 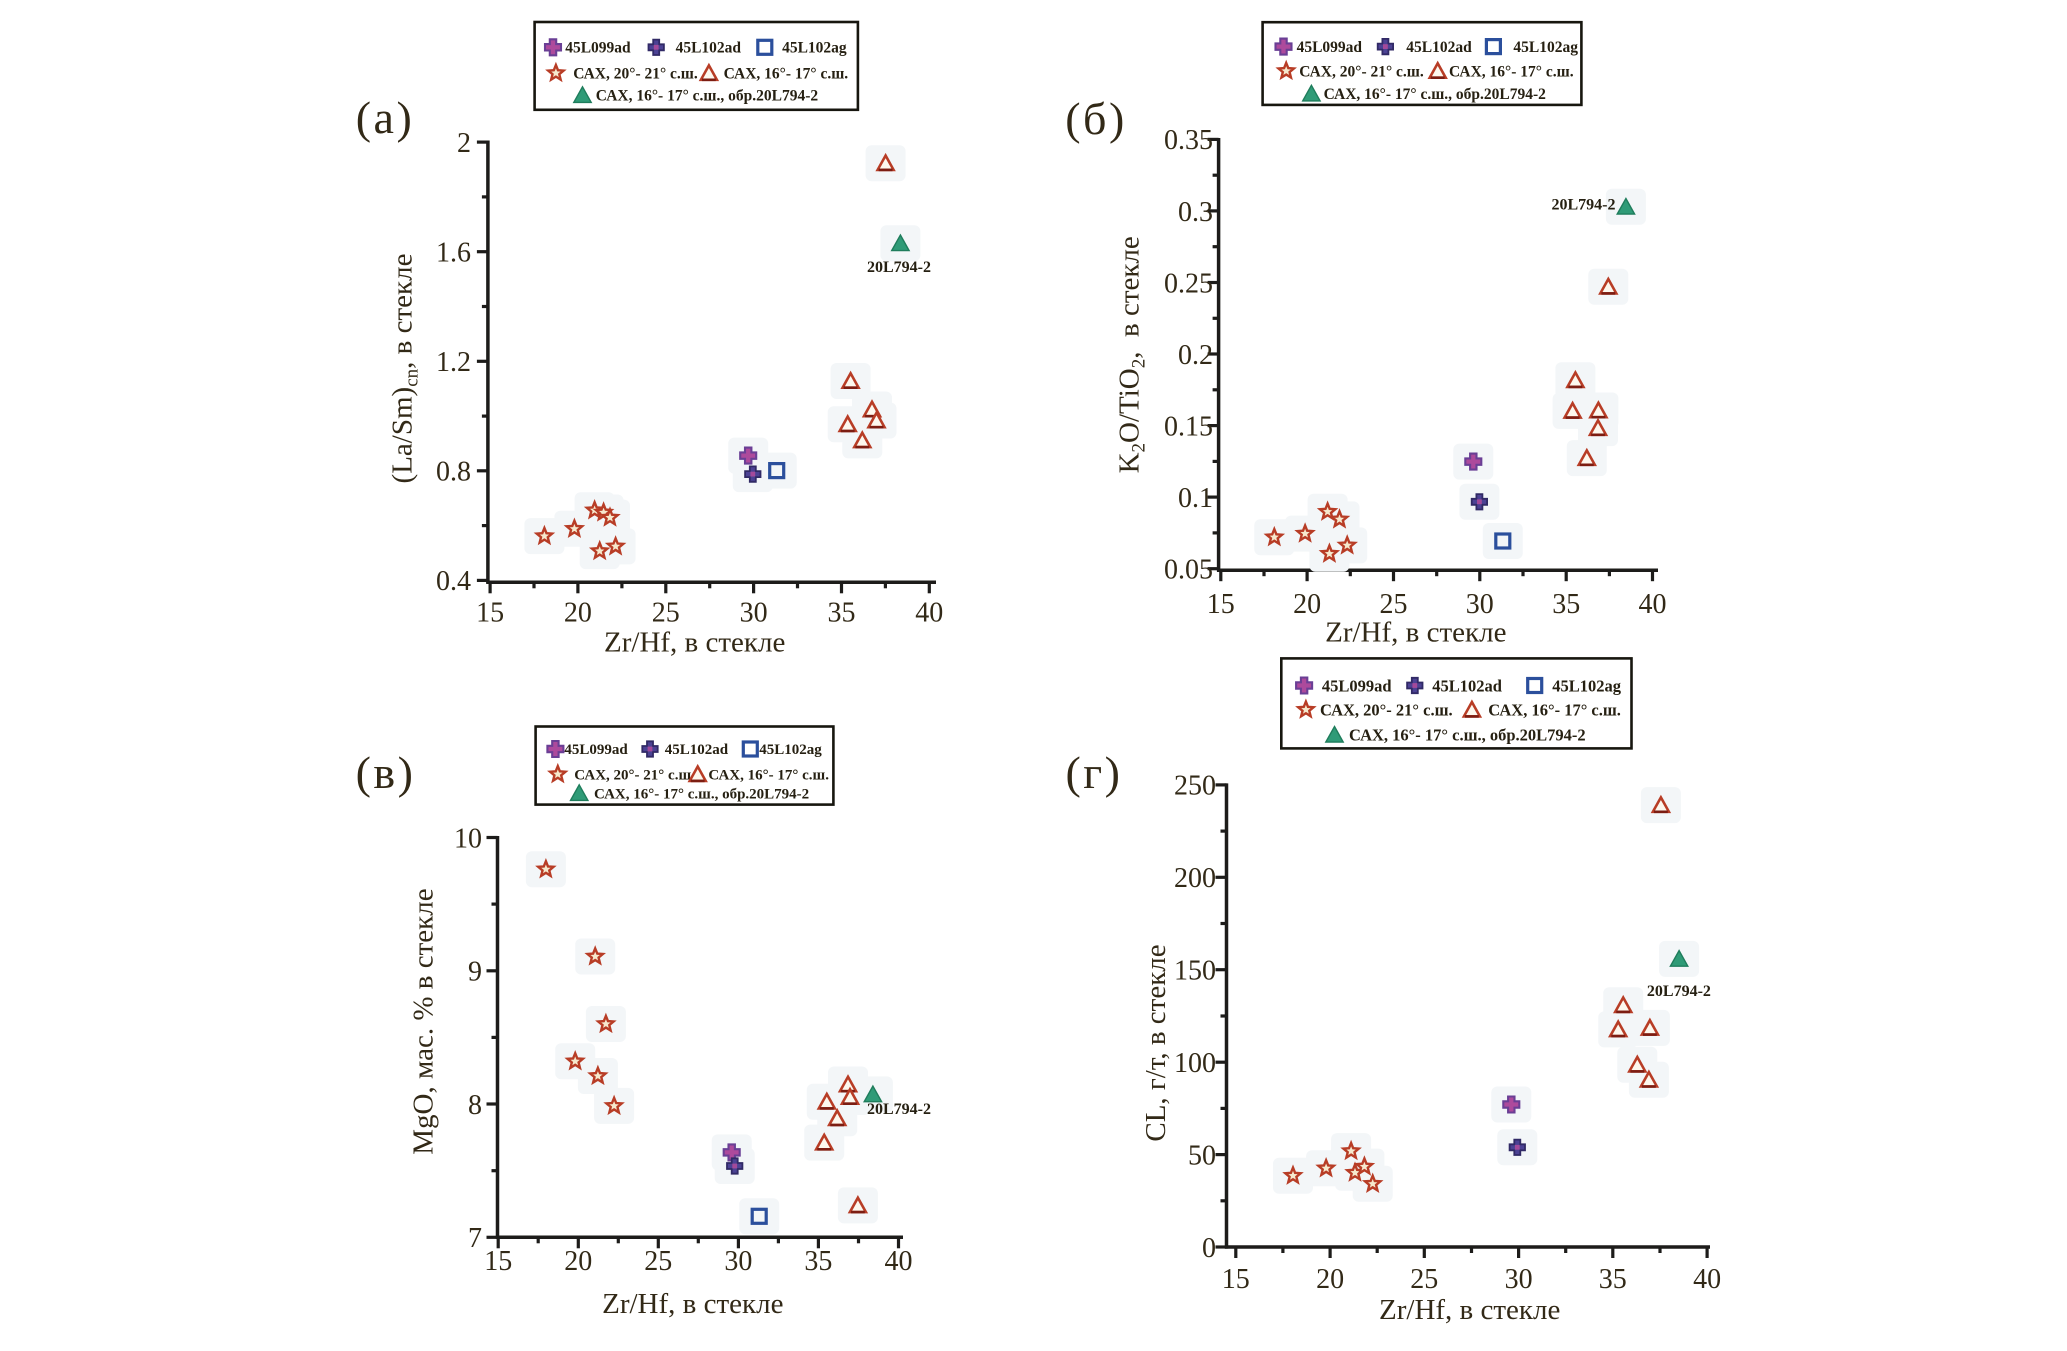 I want to click on svg-text: (а), so click(x=385, y=117).